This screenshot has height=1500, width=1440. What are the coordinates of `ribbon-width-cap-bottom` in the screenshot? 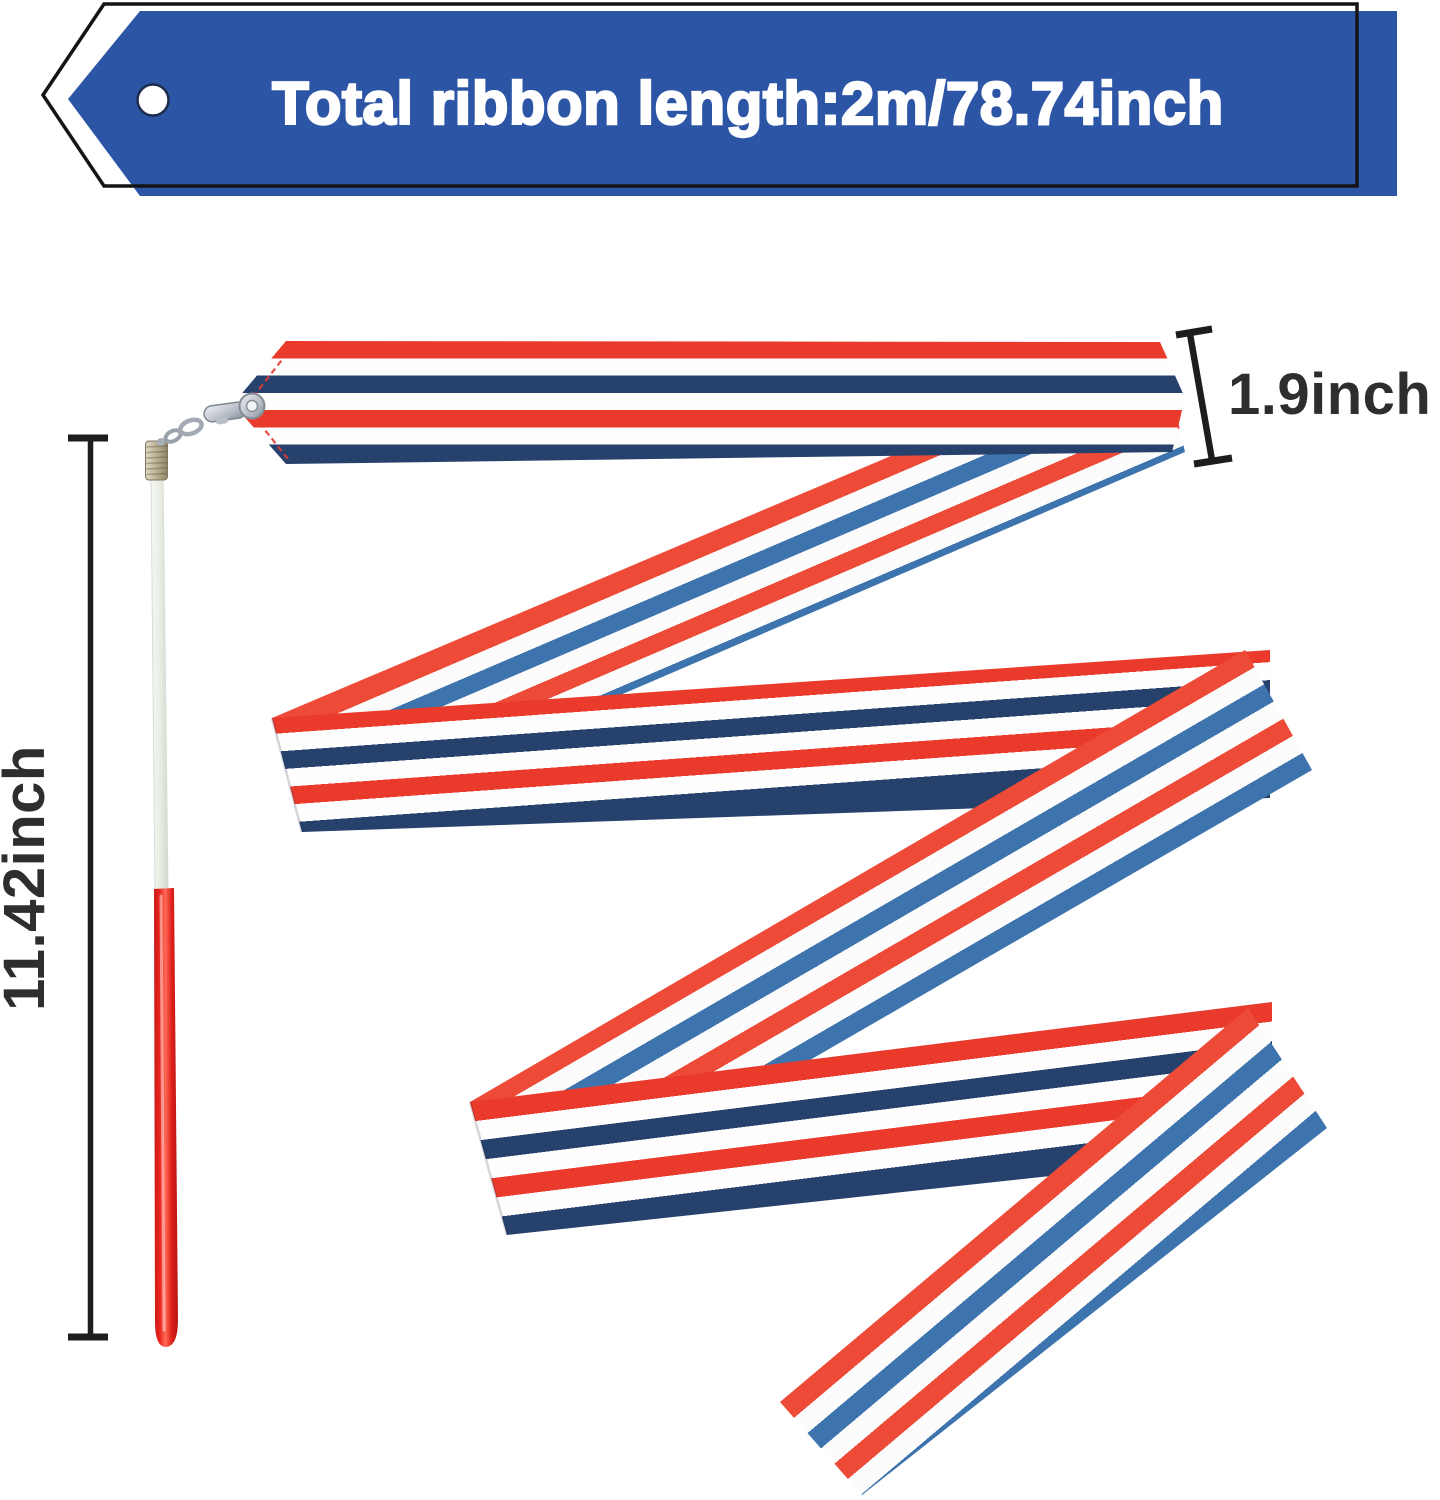 It's located at (1213, 461).